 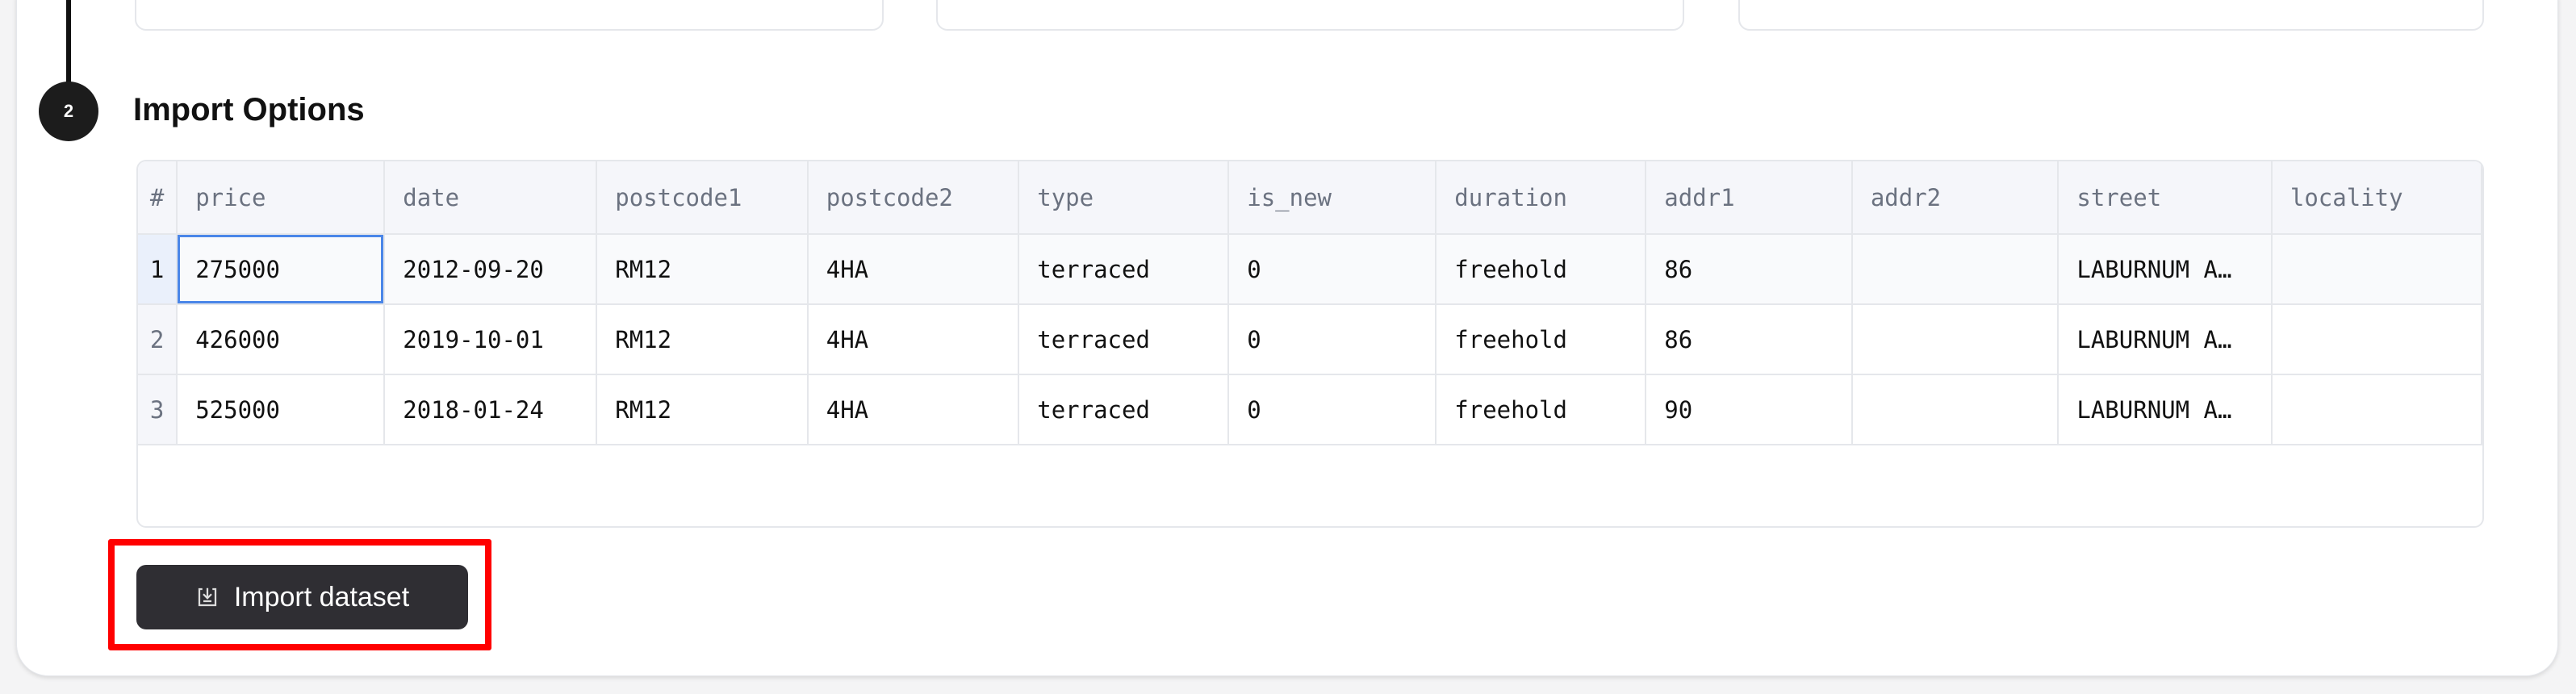 I want to click on section-title: Import Options, so click(x=249, y=110).